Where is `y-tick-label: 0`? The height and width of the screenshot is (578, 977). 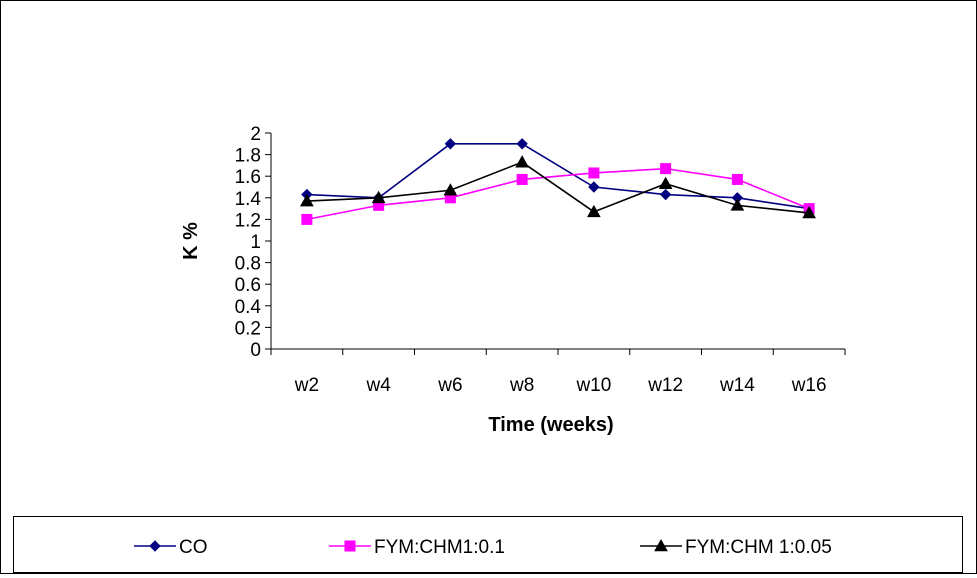
y-tick-label: 0 is located at coordinates (255, 350).